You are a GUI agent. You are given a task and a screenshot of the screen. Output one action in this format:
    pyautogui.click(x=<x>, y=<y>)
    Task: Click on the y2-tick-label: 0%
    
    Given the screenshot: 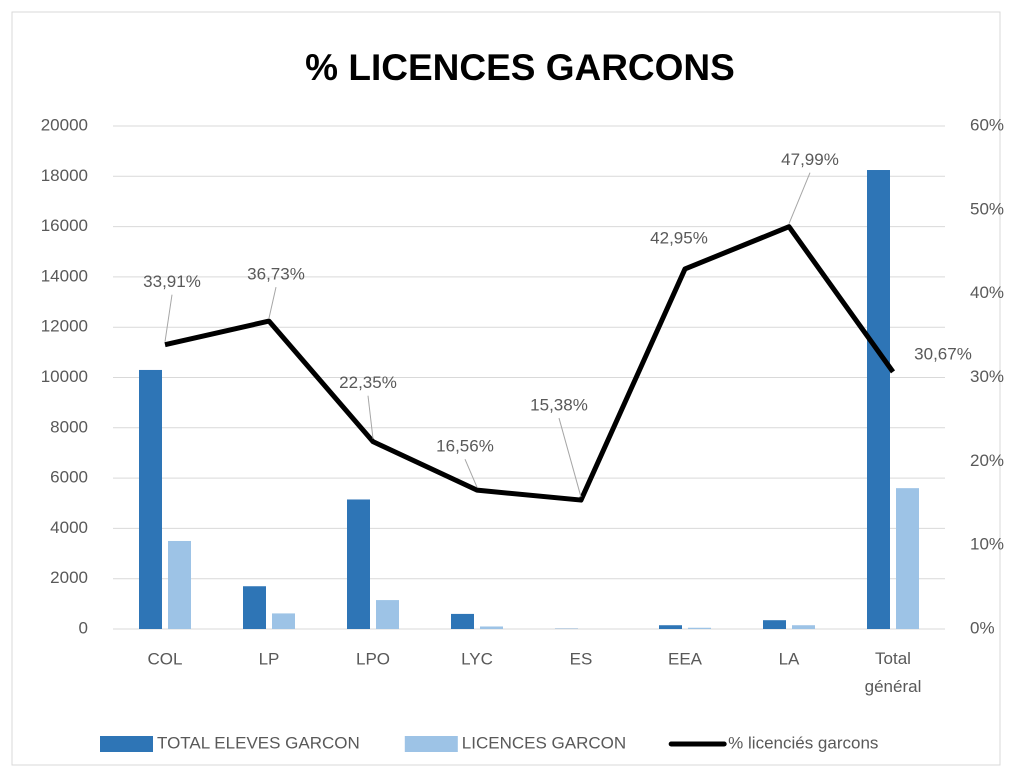 What is the action you would take?
    pyautogui.click(x=982, y=627)
    